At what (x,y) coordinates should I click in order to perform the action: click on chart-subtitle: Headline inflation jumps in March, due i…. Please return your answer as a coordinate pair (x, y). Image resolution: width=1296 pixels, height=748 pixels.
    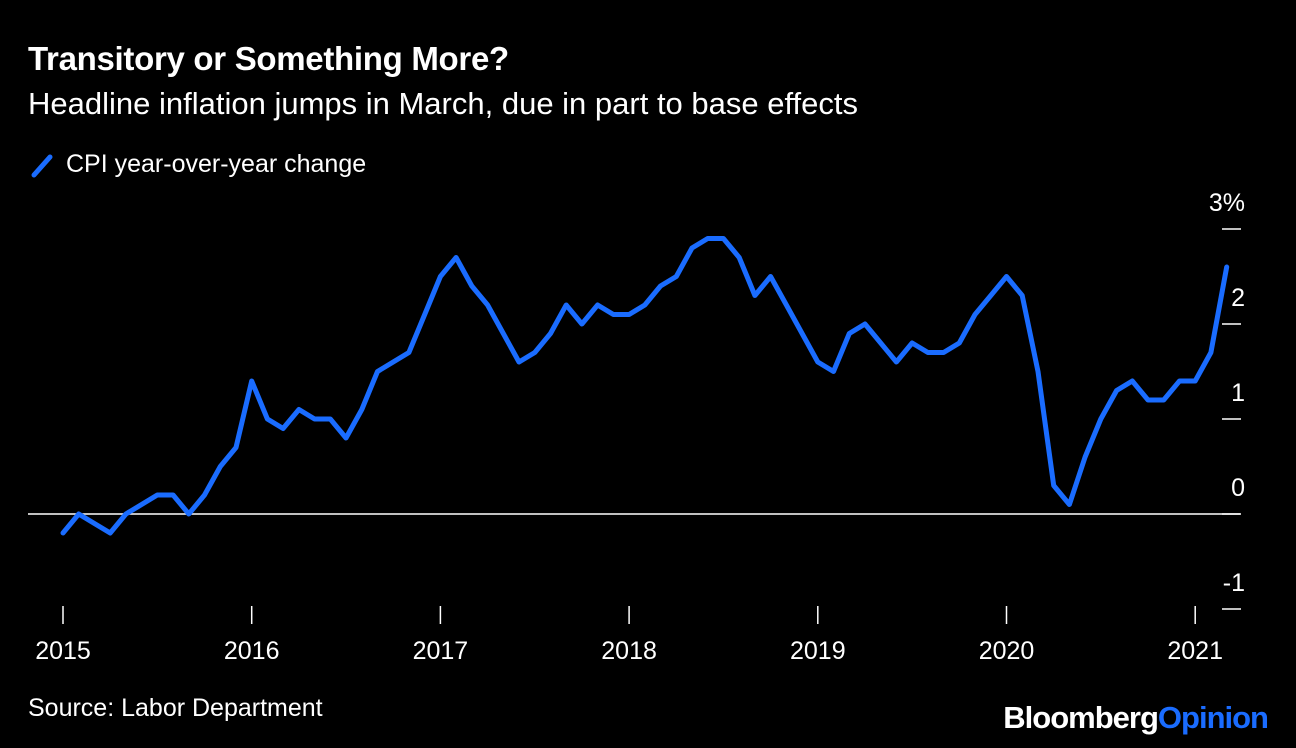
    Looking at the image, I should click on (443, 103).